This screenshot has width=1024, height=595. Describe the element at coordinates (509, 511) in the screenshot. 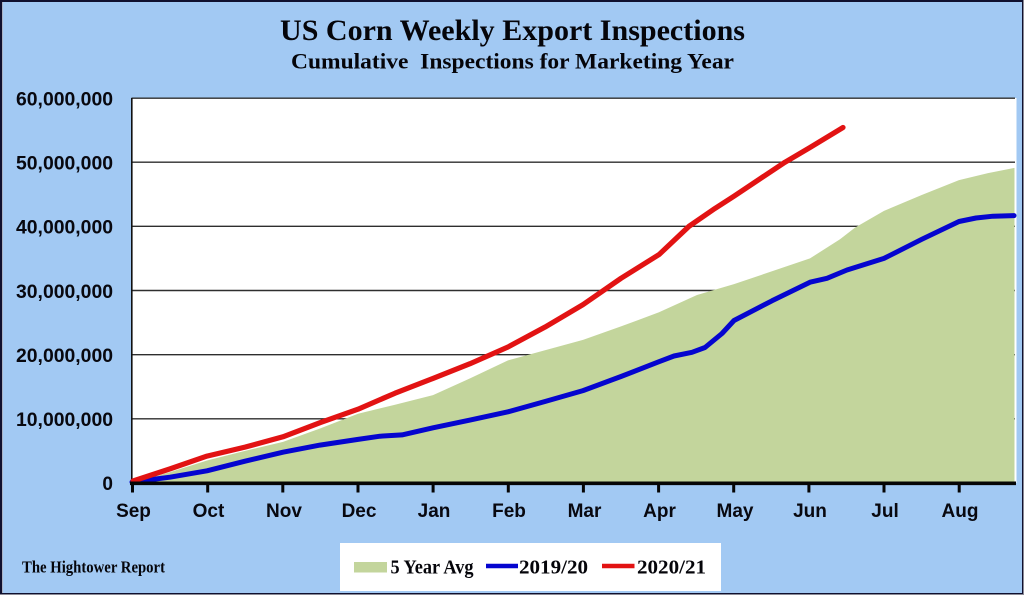

I see `svg-text: Feb` at that location.